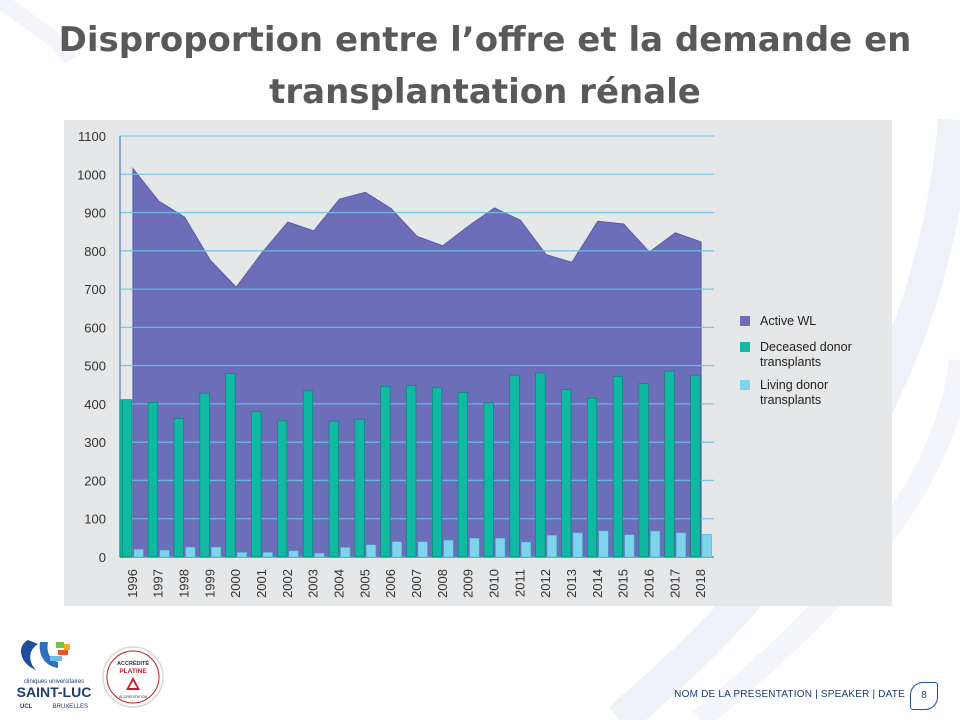 This screenshot has width=960, height=720. Describe the element at coordinates (339, 583) in the screenshot. I see `x-tick-label: 2004` at that location.